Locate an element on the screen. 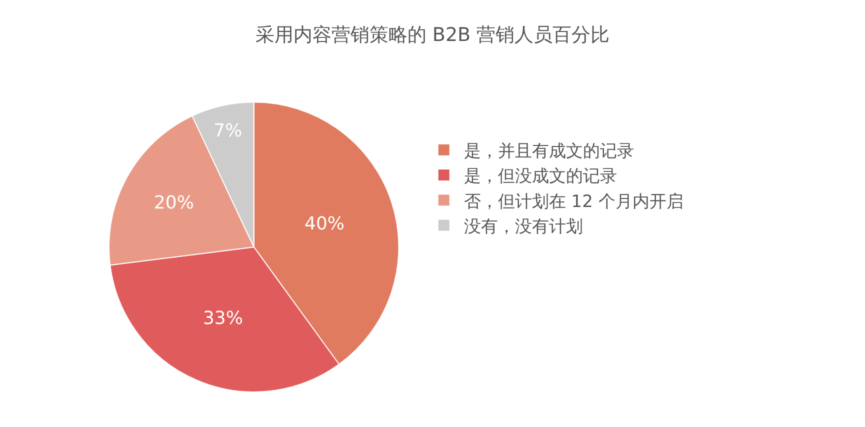  legend-label: 没有，没有计划 is located at coordinates (523, 226).